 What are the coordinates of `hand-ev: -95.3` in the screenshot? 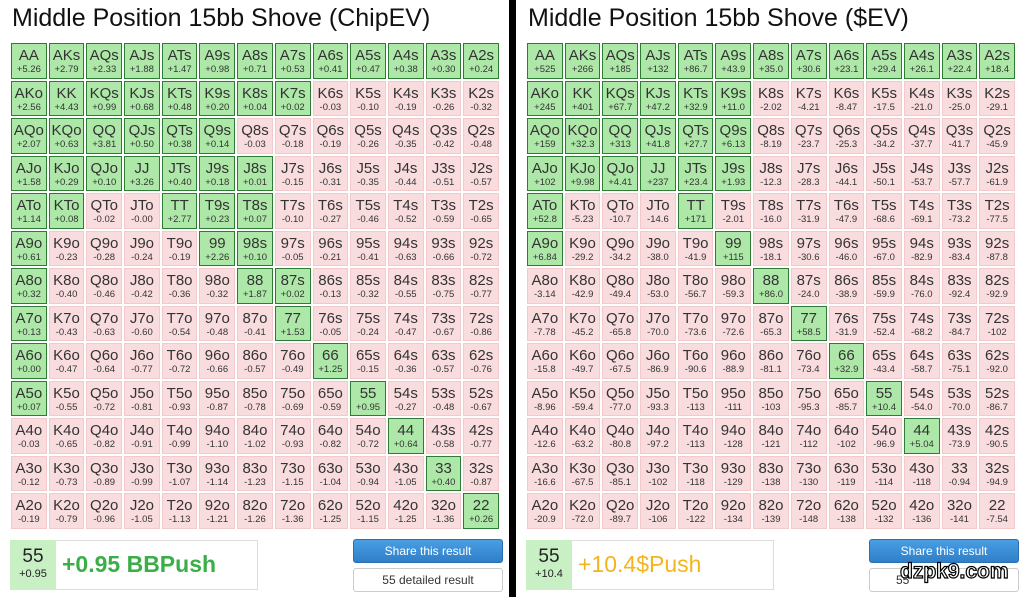 It's located at (808, 407).